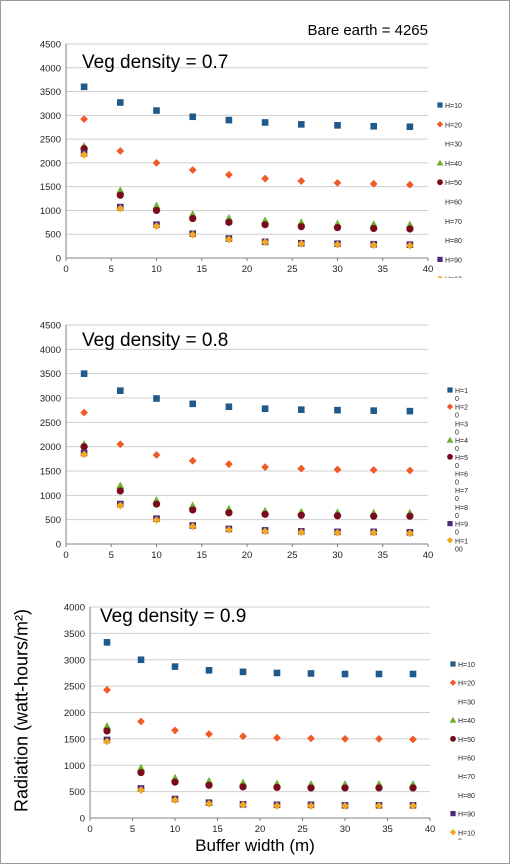 The image size is (510, 864). What do you see at coordinates (461, 408) in the screenshot?
I see `legend-label: H=2` at bounding box center [461, 408].